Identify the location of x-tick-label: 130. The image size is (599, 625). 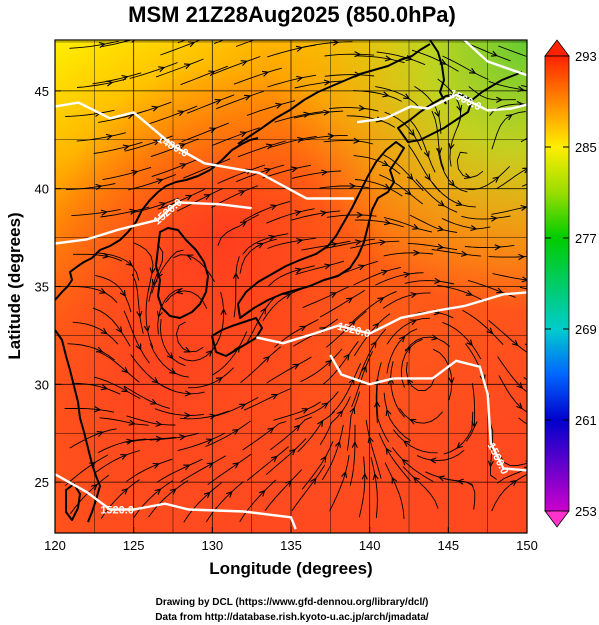
(212, 545).